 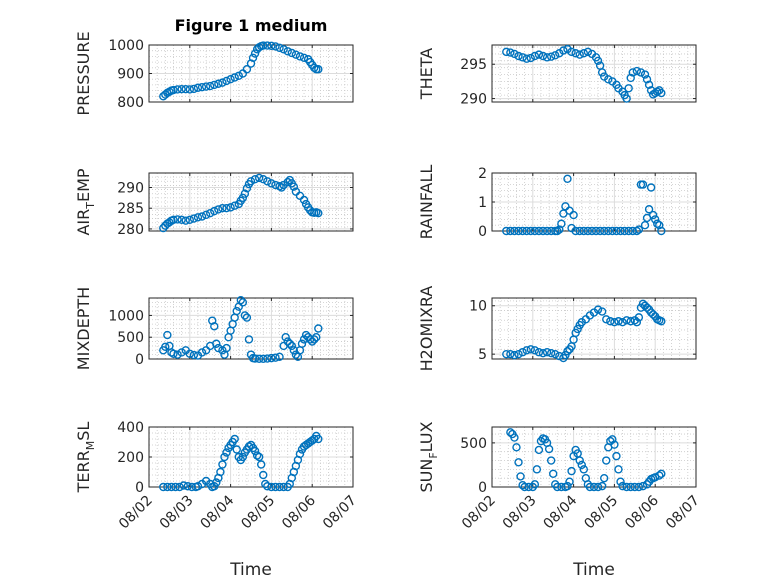 I want to click on y-axis-label: THETA, so click(x=426, y=74).